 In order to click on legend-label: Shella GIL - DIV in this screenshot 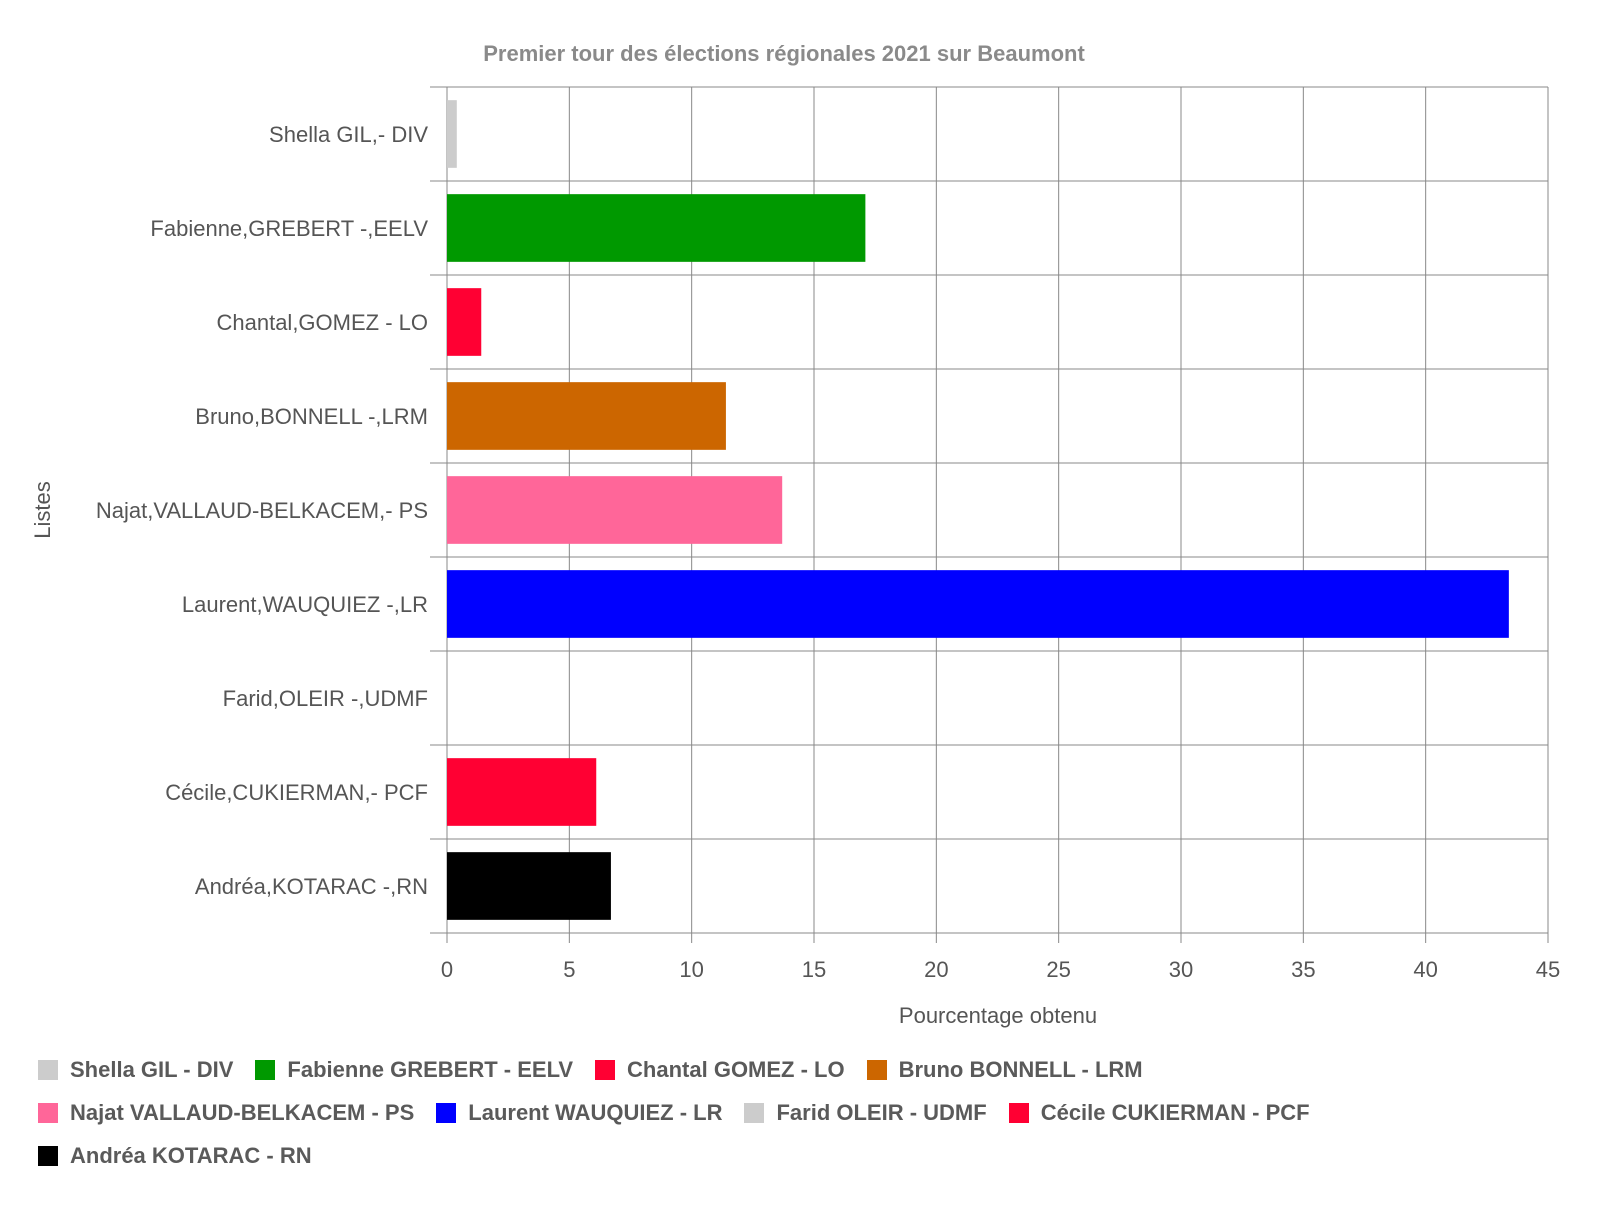, I will do `click(152, 1069)`.